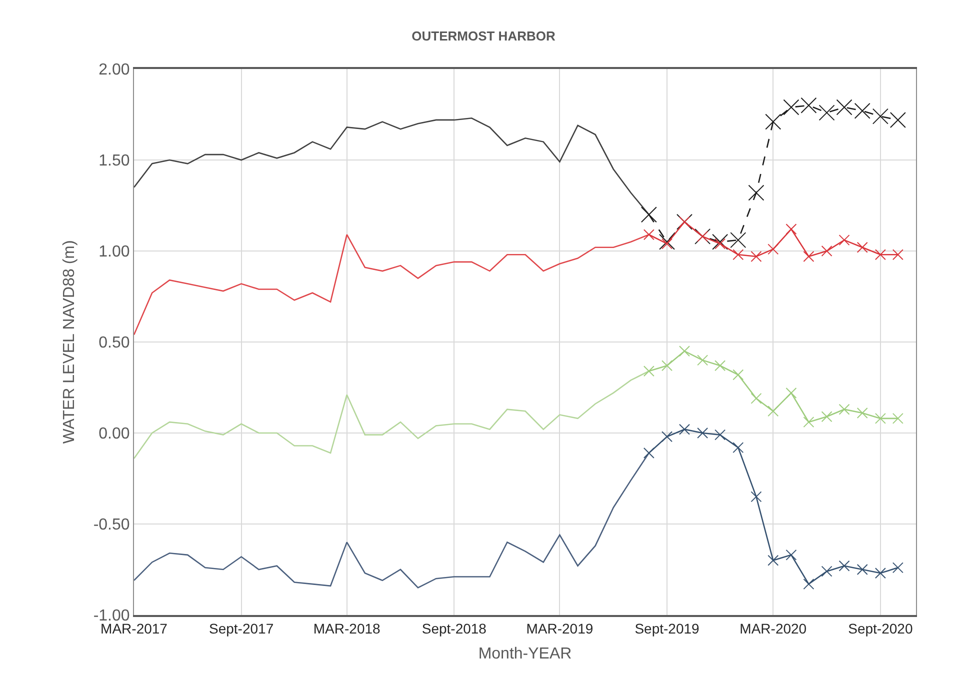 This screenshot has height=695, width=967. I want to click on chart-title: OUTERMOST HARBOR, so click(484, 36).